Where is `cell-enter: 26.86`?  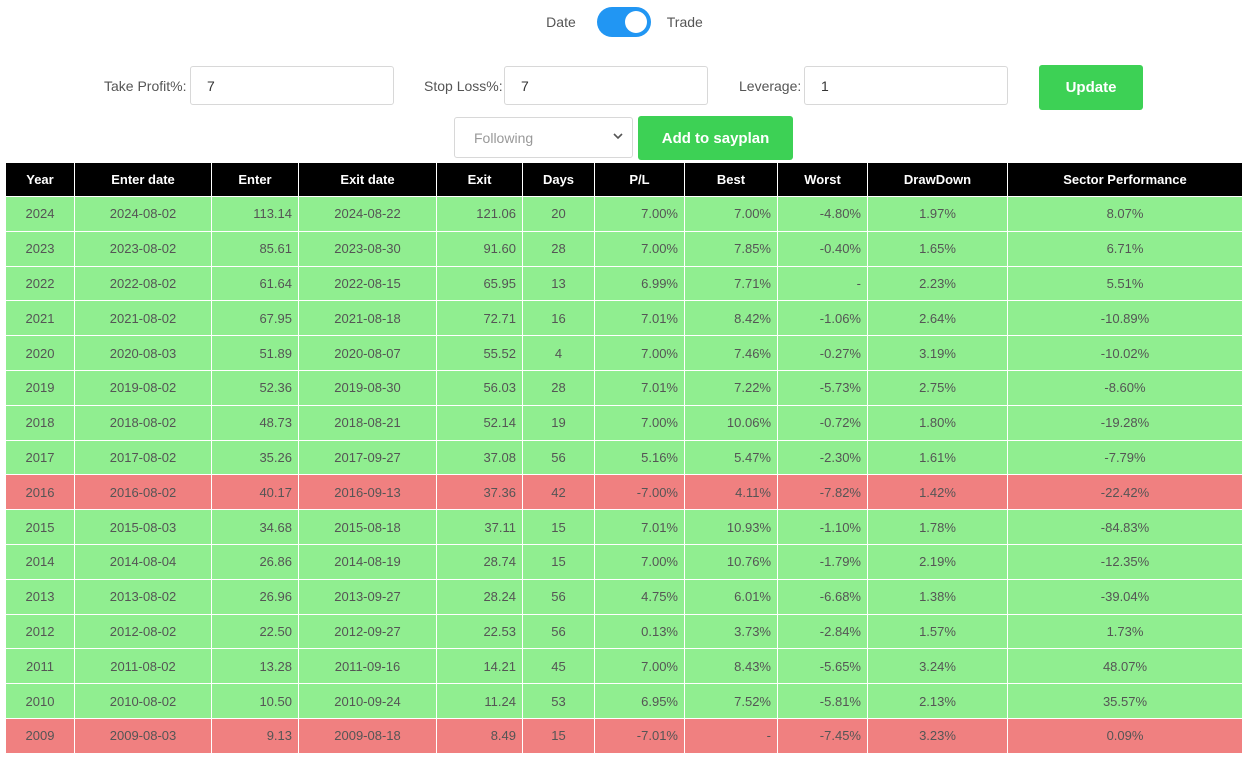
cell-enter: 26.86 is located at coordinates (255, 561).